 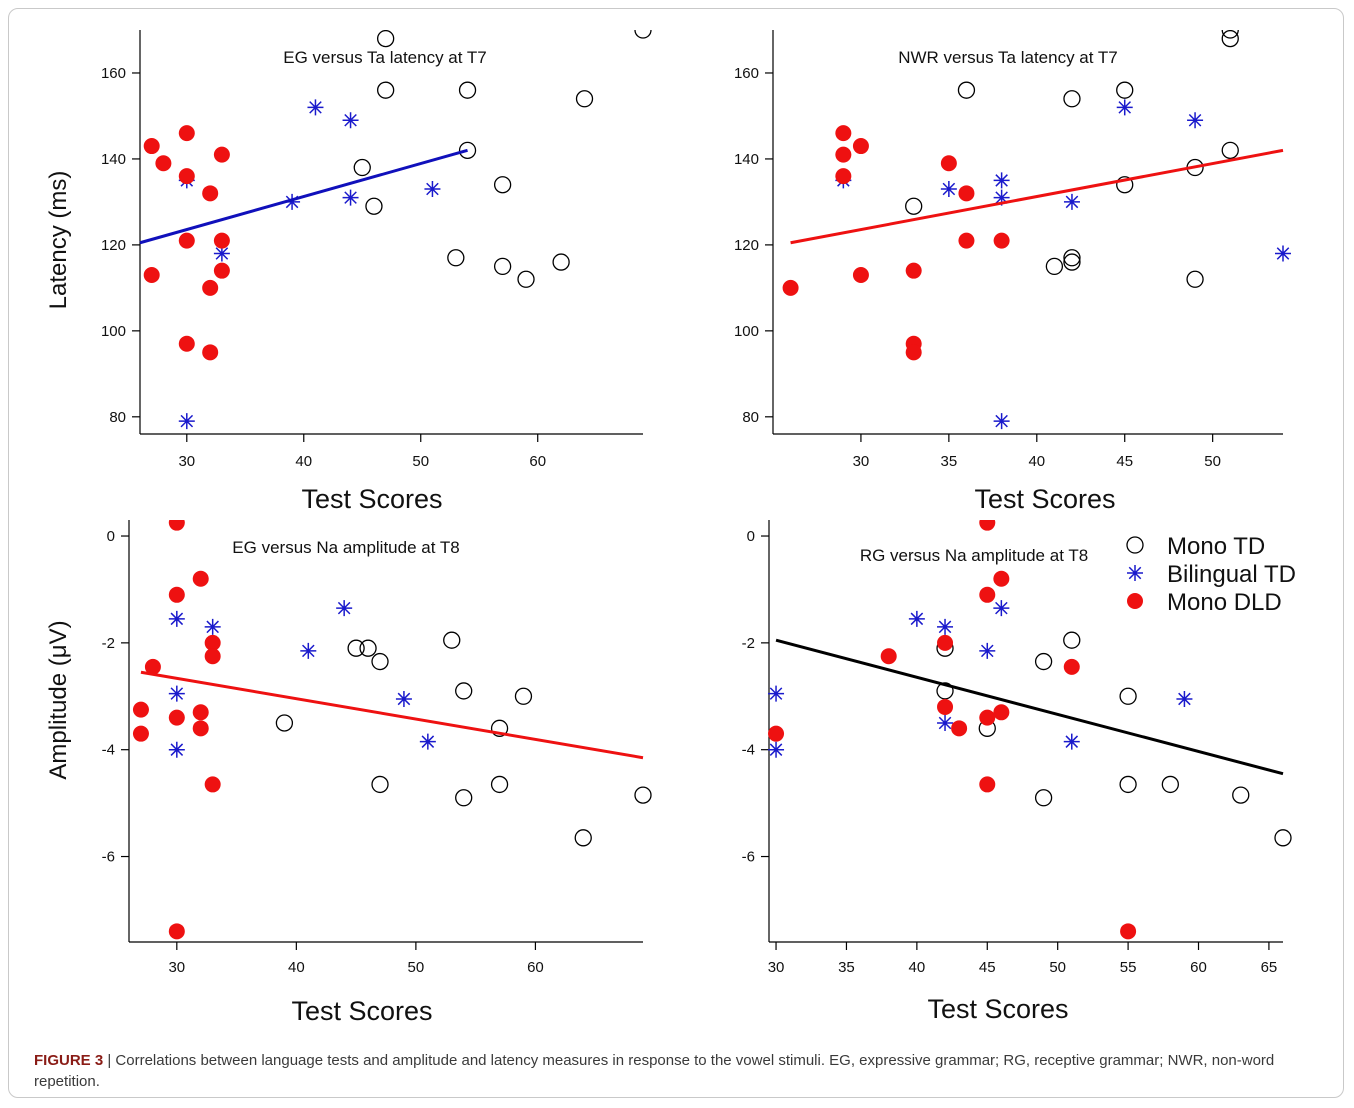 What do you see at coordinates (1135, 545) in the screenshot?
I see `legend-marker` at bounding box center [1135, 545].